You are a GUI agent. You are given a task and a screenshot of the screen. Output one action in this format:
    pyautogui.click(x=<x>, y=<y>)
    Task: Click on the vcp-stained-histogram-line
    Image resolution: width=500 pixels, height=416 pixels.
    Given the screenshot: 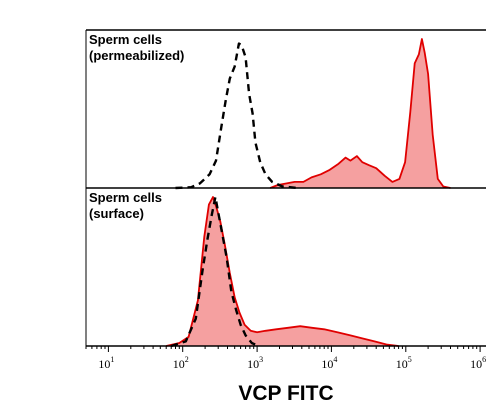 What is the action you would take?
    pyautogui.click(x=360, y=113)
    